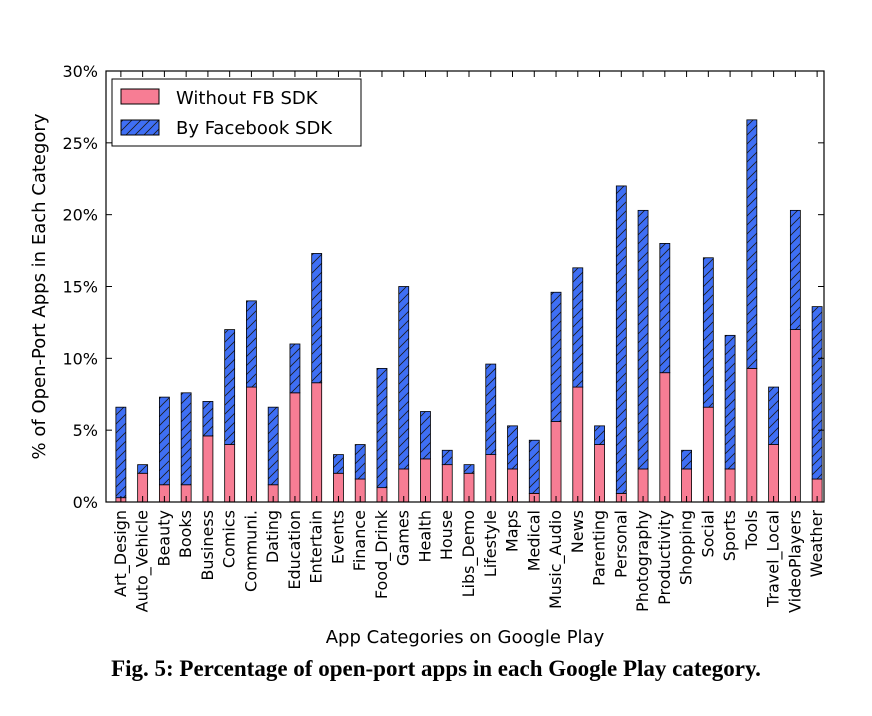  What do you see at coordinates (80, 358) in the screenshot?
I see `y-tick-label: 10%` at bounding box center [80, 358].